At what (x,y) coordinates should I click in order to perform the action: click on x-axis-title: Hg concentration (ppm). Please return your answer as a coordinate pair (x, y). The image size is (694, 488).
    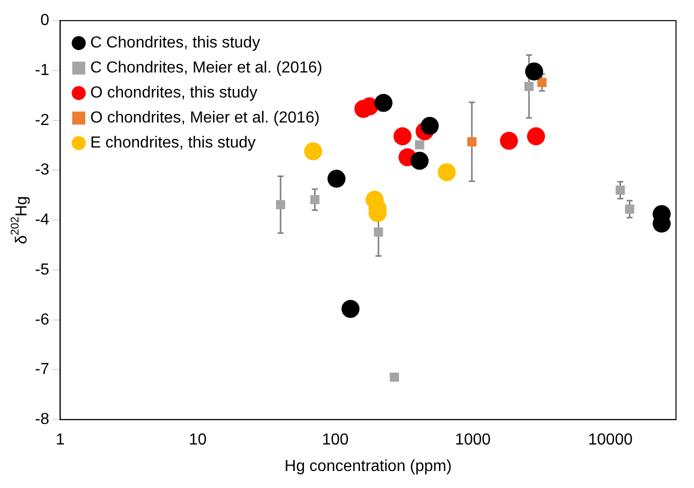
    Looking at the image, I should click on (368, 466).